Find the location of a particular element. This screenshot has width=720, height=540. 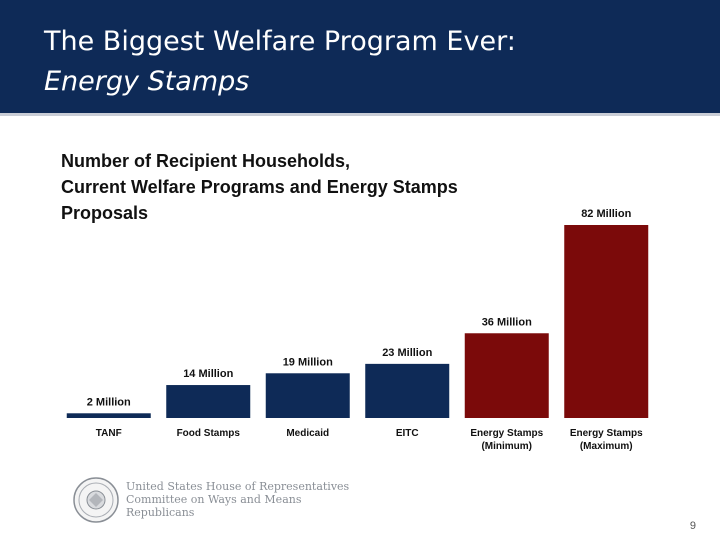

bar-food-stamps is located at coordinates (208, 401).